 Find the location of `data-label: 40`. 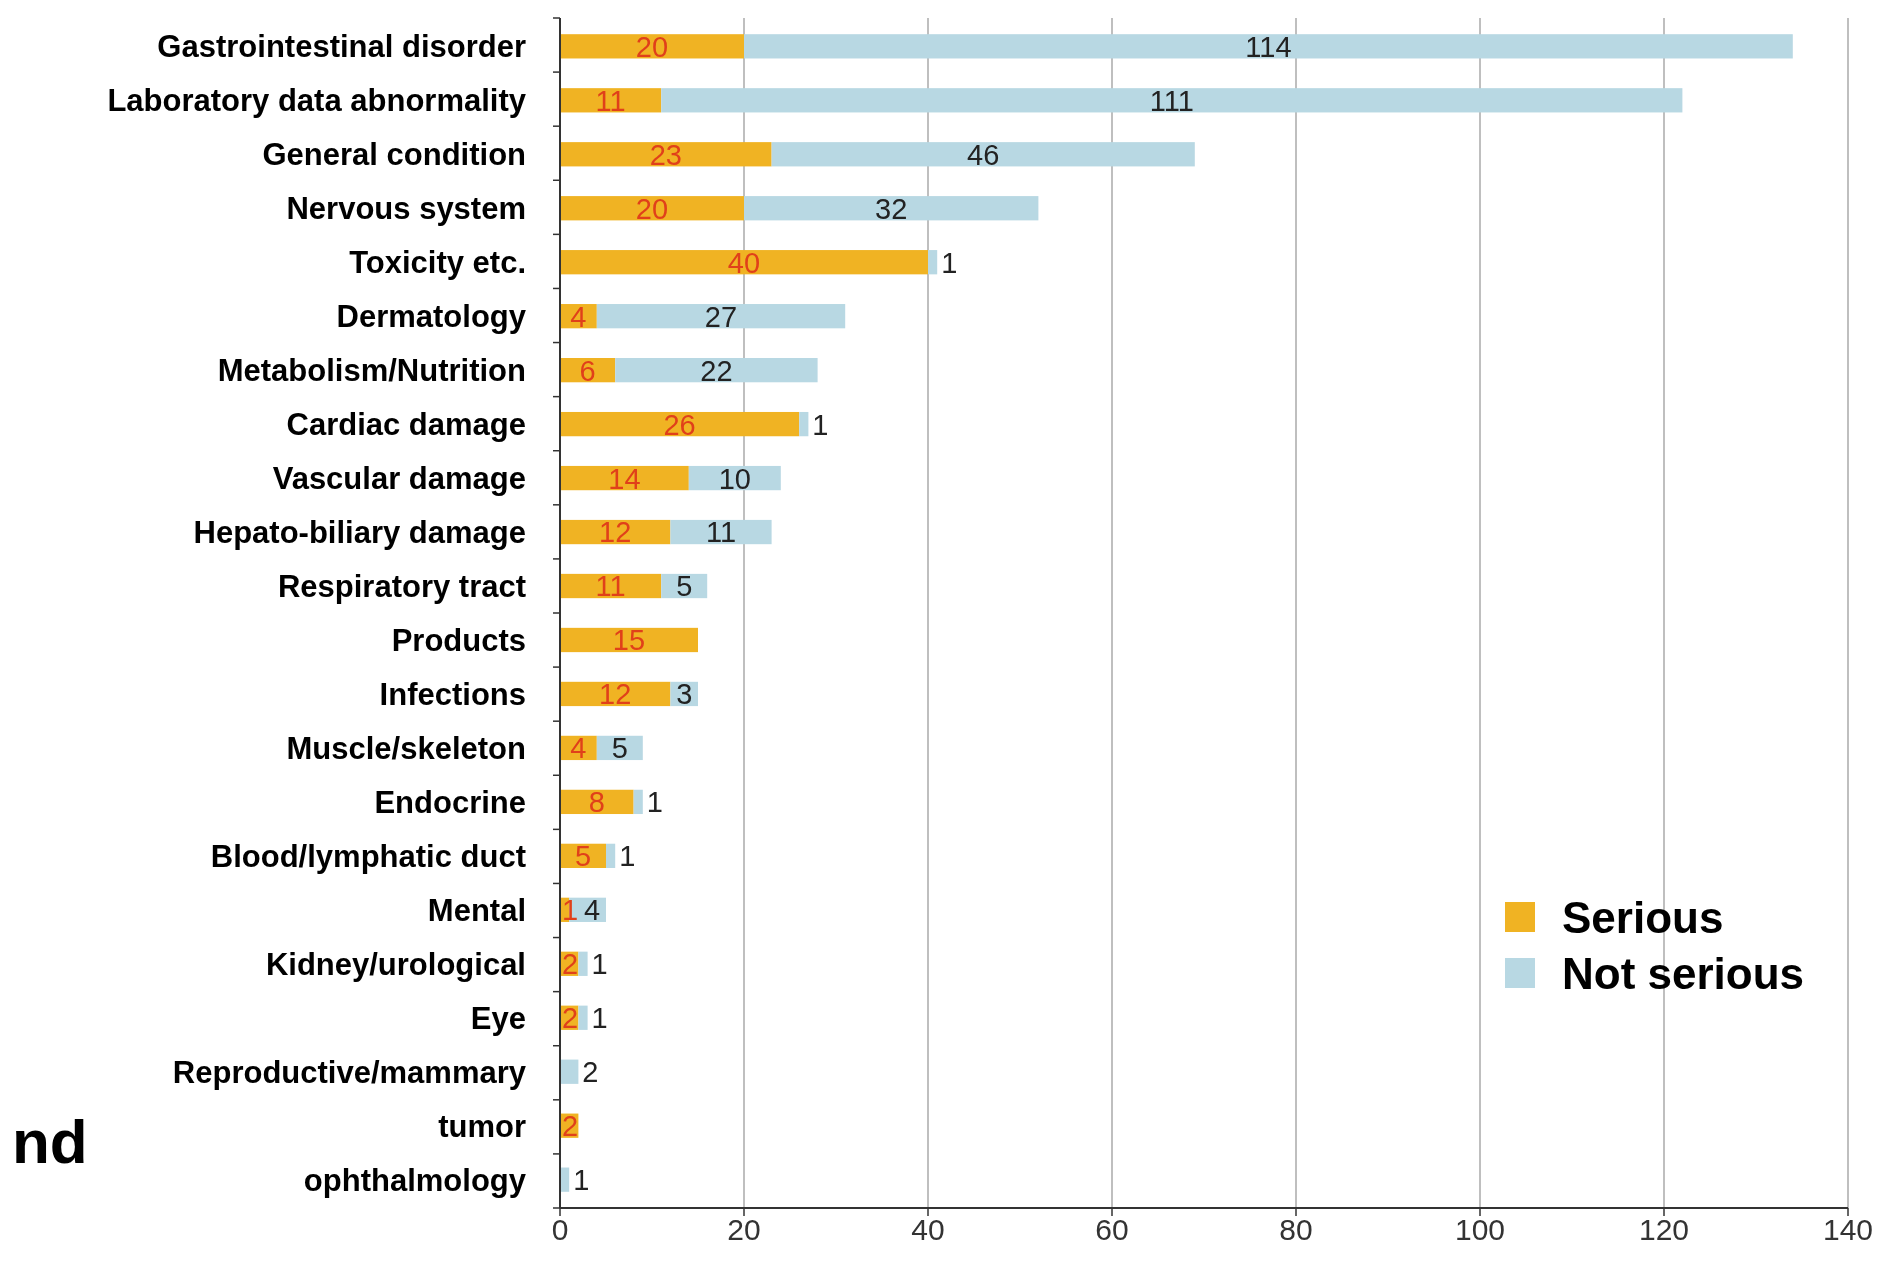

data-label: 40 is located at coordinates (744, 262).